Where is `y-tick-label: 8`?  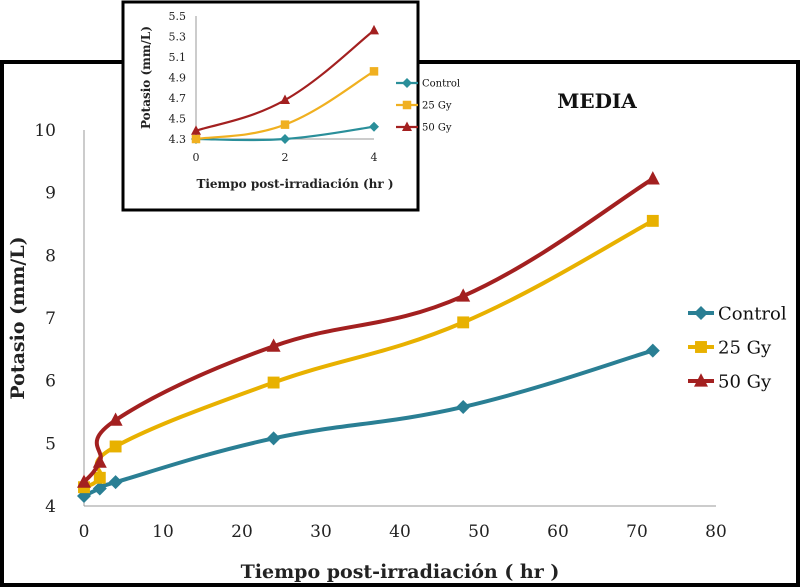
y-tick-label: 8 is located at coordinates (50, 256).